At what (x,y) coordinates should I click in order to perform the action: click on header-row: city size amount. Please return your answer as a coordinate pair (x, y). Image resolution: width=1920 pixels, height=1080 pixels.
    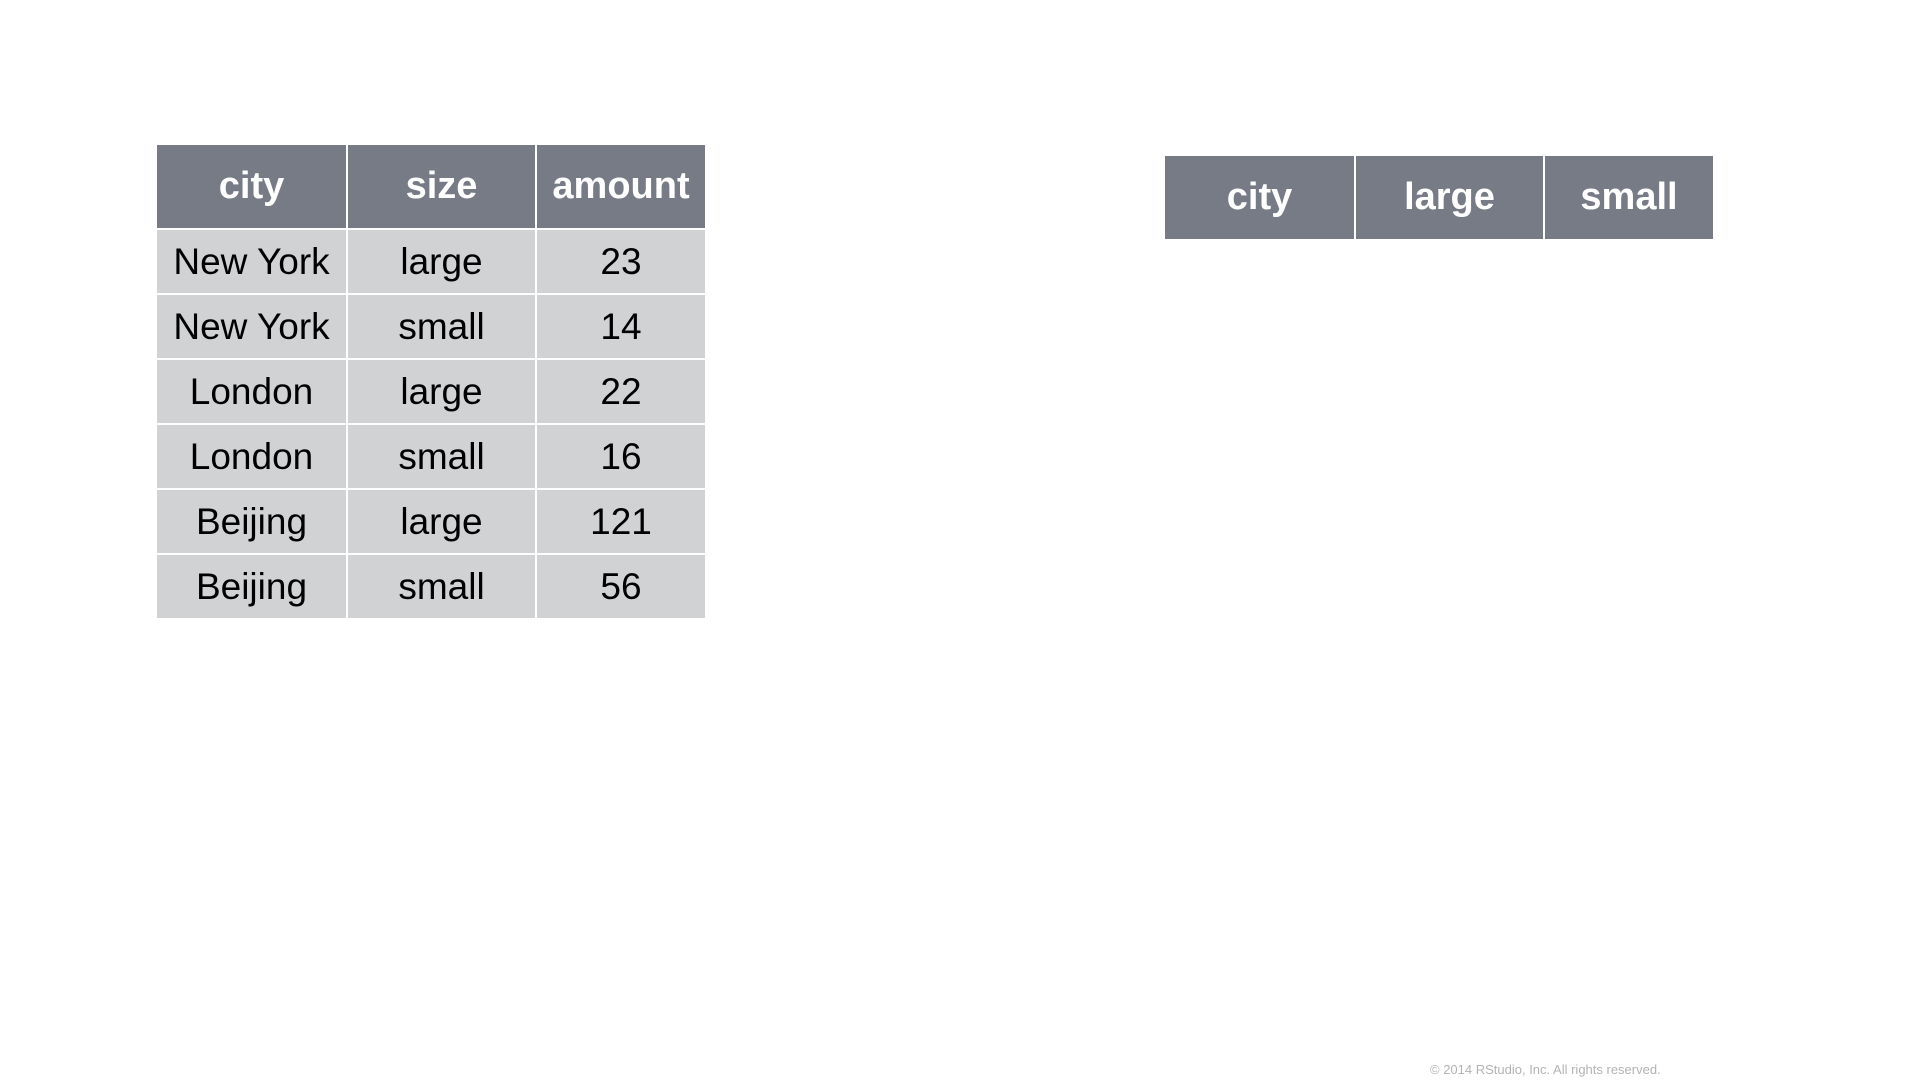
    Looking at the image, I should click on (431, 187).